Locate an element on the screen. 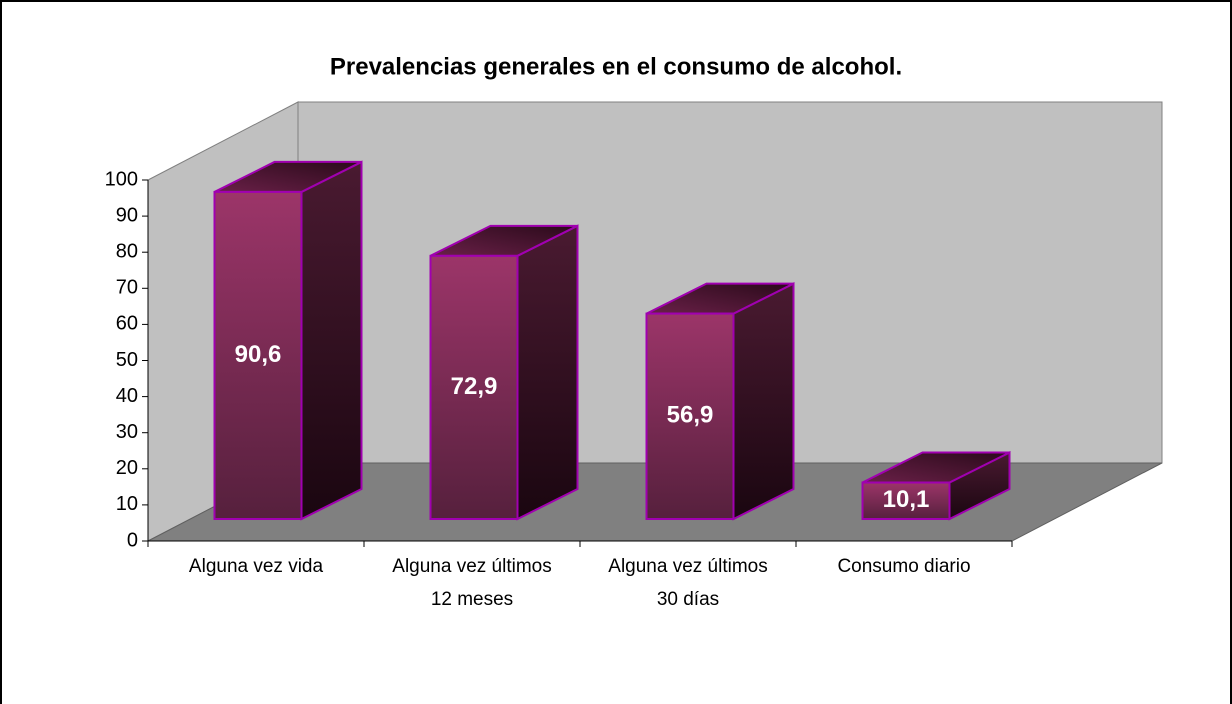 The height and width of the screenshot is (704, 1232). y-tick-label: 100 is located at coordinates (121, 179).